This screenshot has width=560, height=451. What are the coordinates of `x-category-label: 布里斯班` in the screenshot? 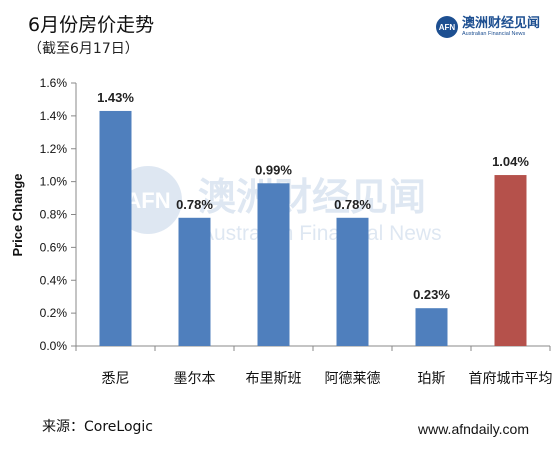 It's located at (274, 379).